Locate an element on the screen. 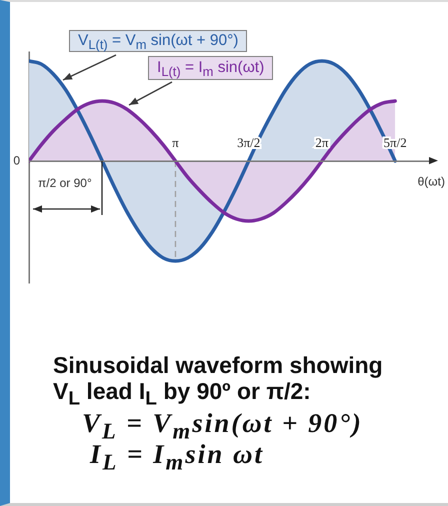 Image resolution: width=448 pixels, height=506 pixels. x-axis-title: θ(ωt) is located at coordinates (431, 181).